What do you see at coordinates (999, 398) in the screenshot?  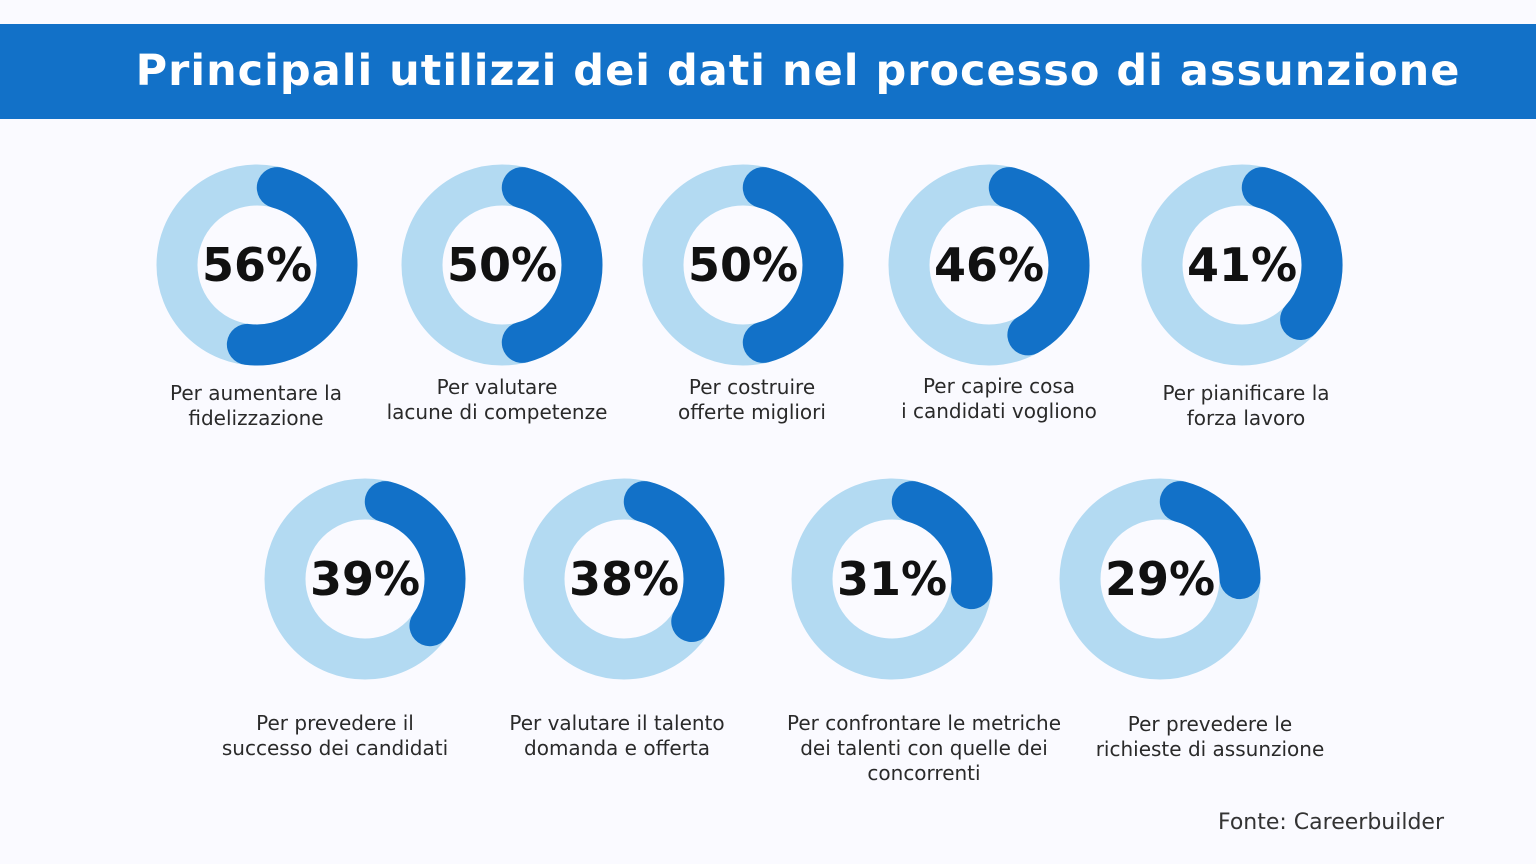 I see `category-label: Per capire cosa i candidati vogliono` at bounding box center [999, 398].